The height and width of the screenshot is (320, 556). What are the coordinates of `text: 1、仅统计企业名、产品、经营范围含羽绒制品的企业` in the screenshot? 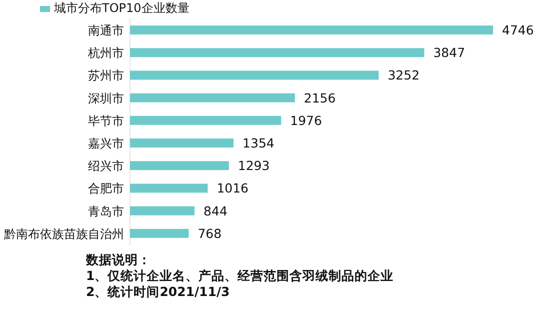 It's located at (240, 275).